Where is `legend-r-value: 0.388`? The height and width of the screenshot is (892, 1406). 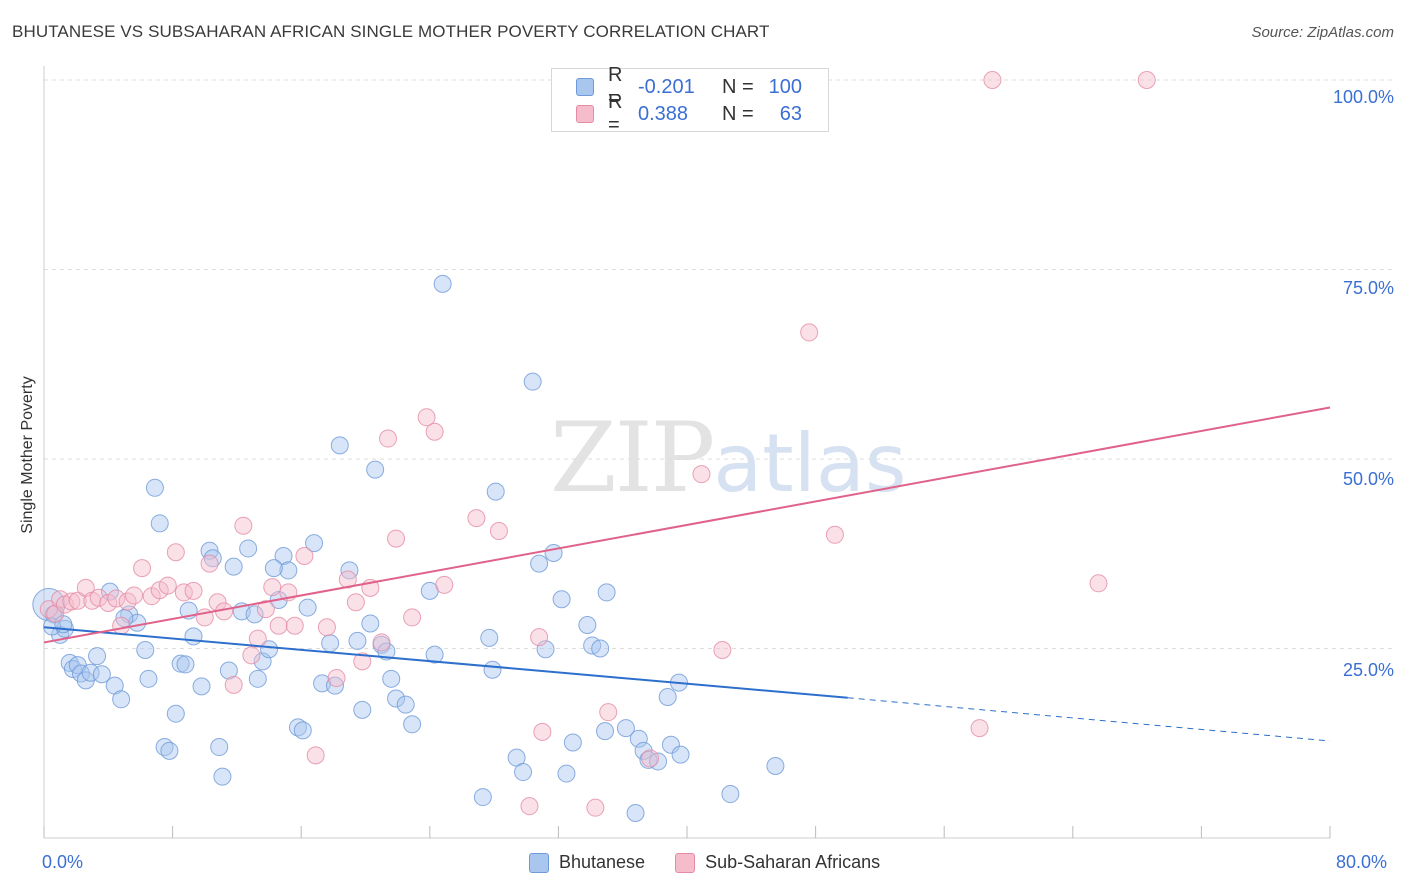
legend-r-value: 0.388 is located at coordinates (663, 113).